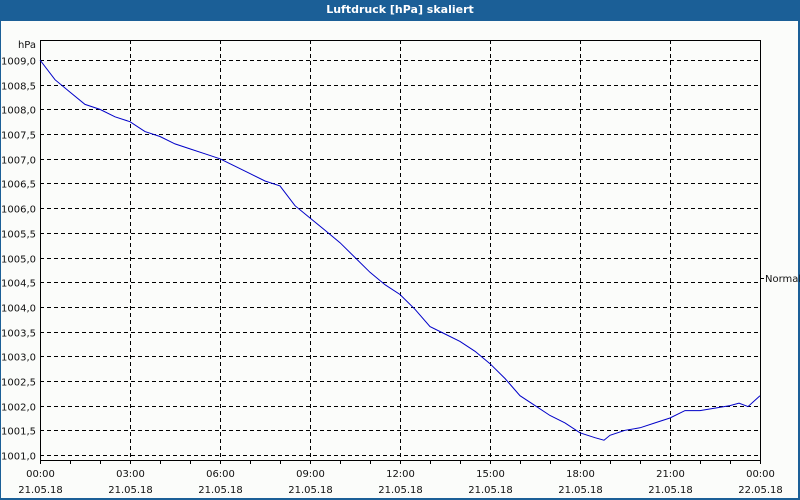  I want to click on y-axis-unit-label: hPa, so click(27, 45).